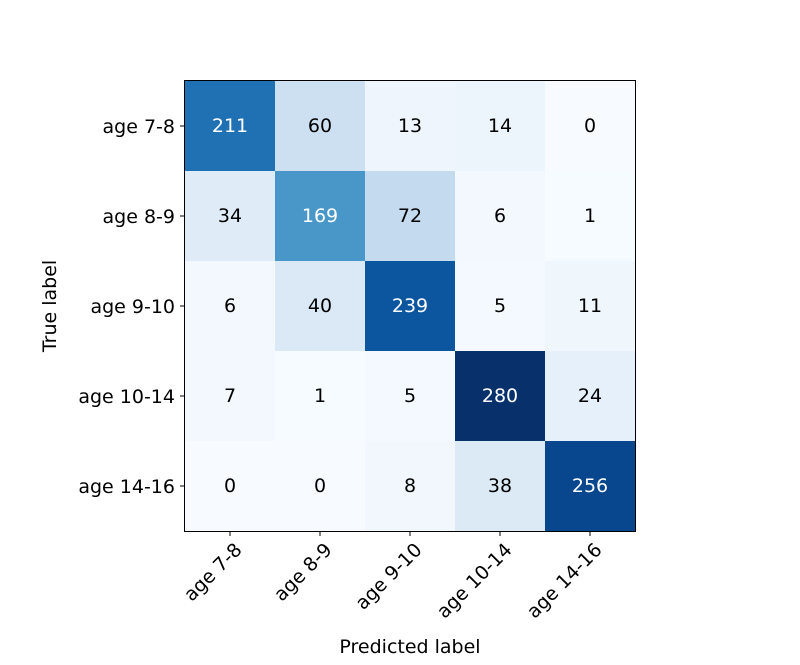 The width and height of the screenshot is (800, 665). I want to click on cell-value-label: 38, so click(500, 486).